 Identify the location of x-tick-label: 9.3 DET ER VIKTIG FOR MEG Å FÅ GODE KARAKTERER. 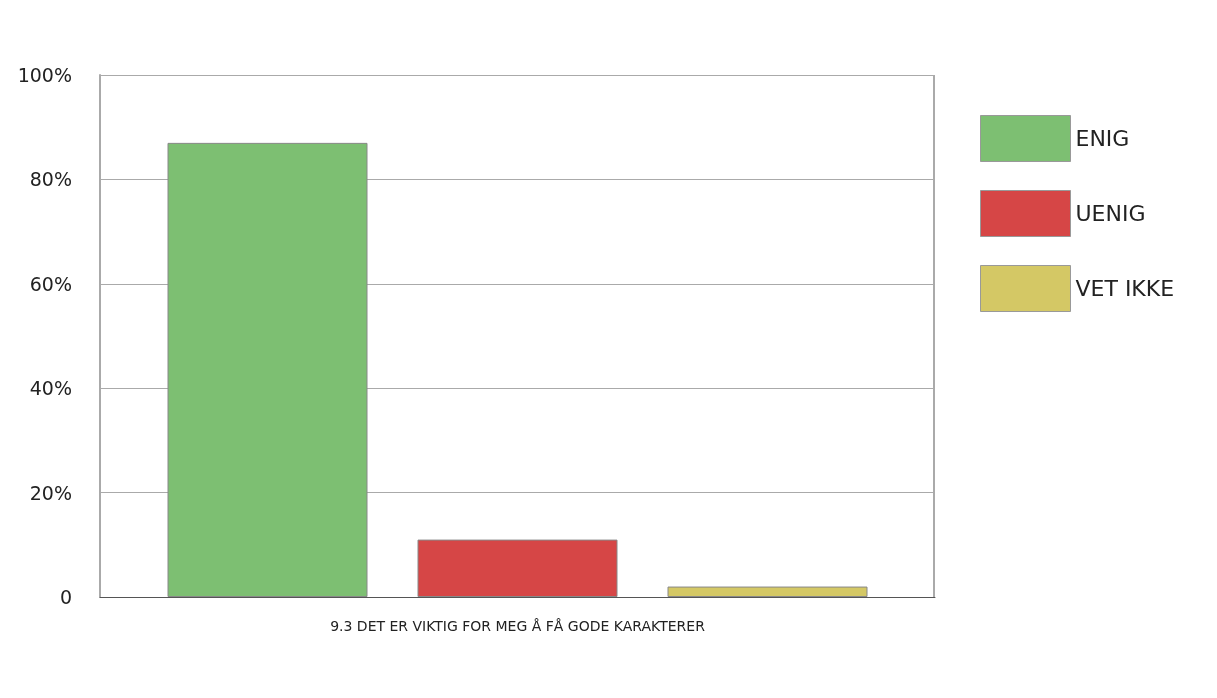
(518, 626).